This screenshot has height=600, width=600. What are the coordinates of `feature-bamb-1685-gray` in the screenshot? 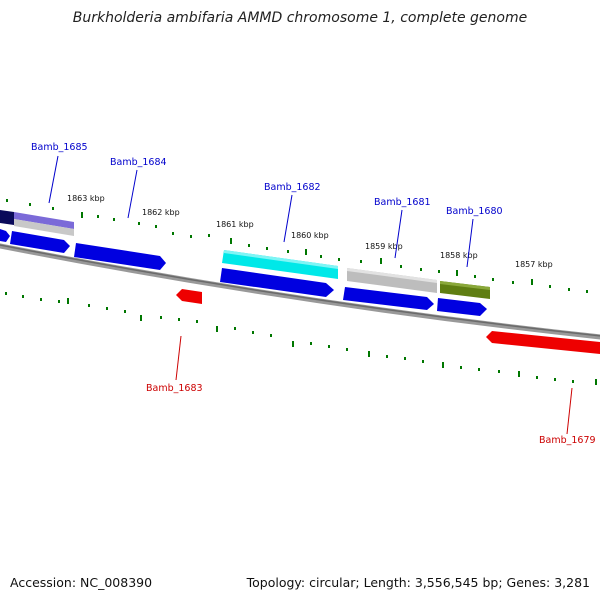 It's located at (44, 227).